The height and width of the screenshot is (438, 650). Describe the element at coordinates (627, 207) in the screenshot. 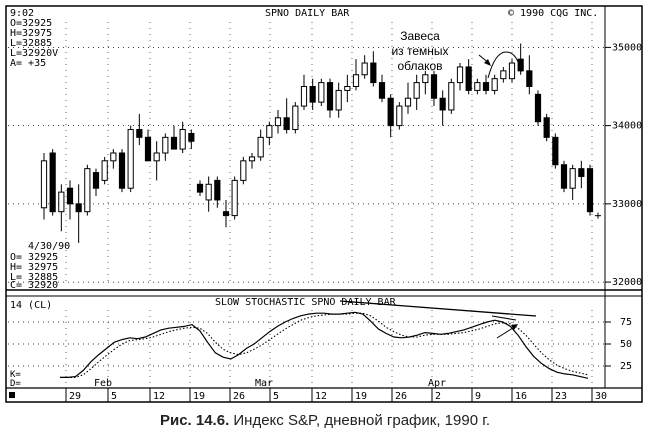

I see `price-axis-labels: 35000 34000 33000 32000 75 50 25` at that location.